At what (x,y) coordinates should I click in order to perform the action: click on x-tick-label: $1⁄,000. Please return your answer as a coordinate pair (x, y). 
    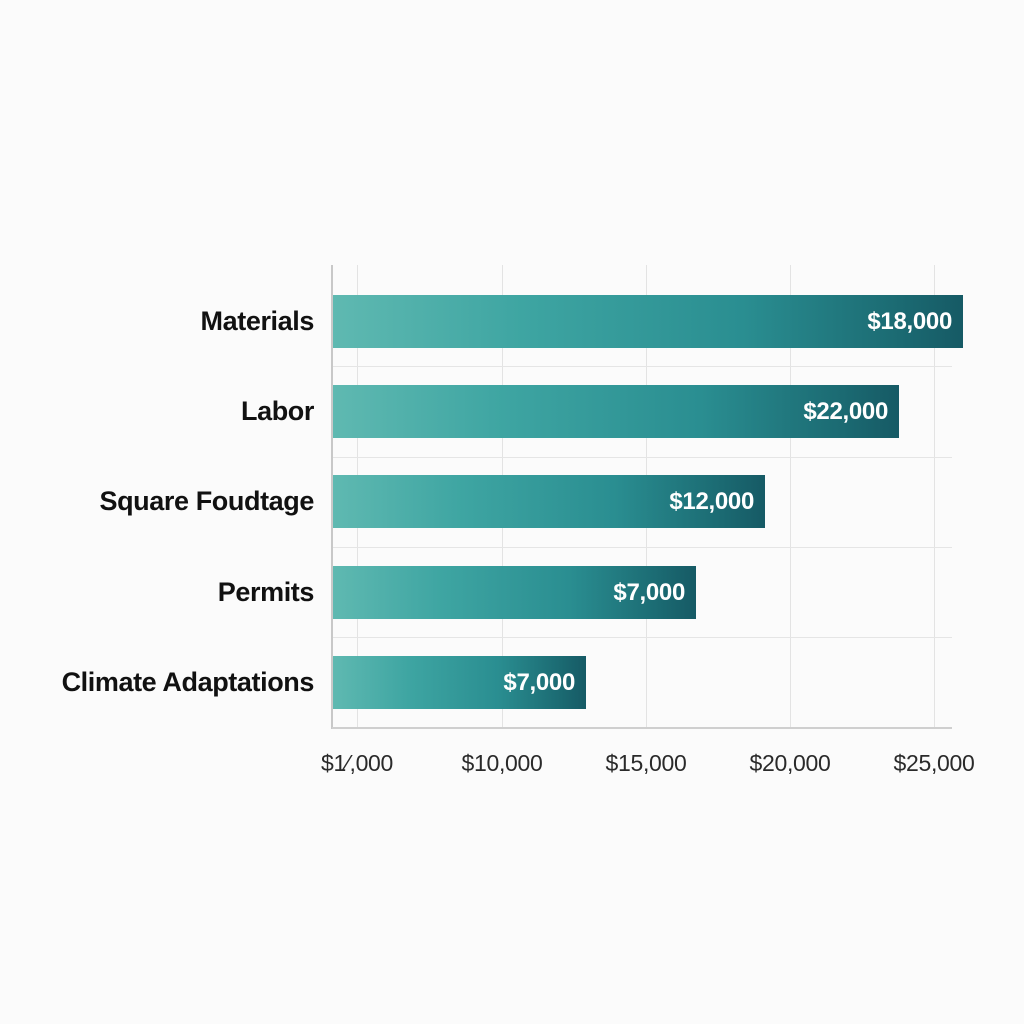
    Looking at the image, I should click on (357, 763).